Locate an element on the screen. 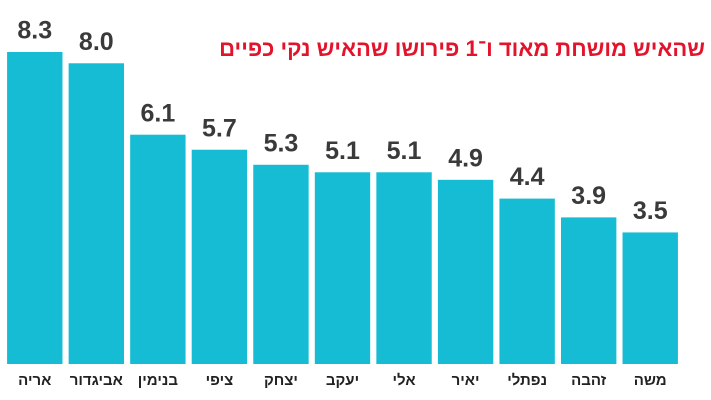 Image resolution: width=711 pixels, height=400 pixels. x-tick-label: אריה is located at coordinates (34, 380).